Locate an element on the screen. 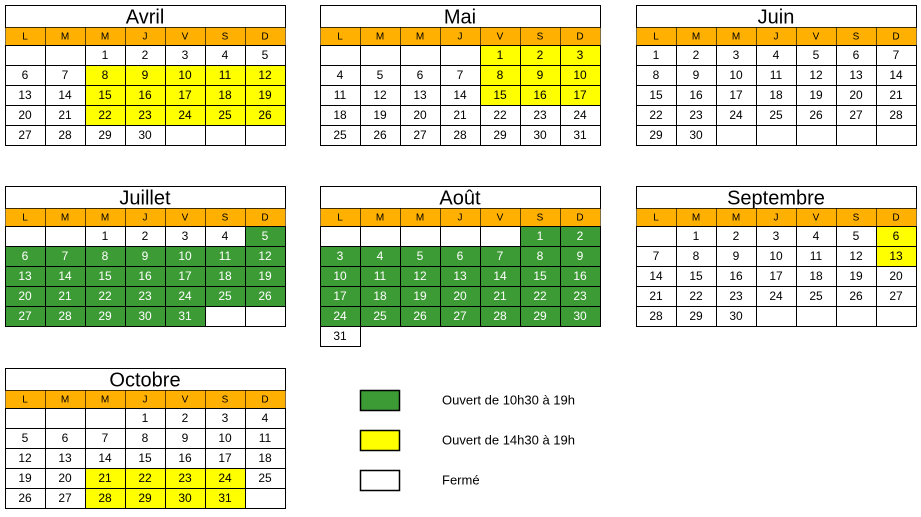  day-number: 23 is located at coordinates (145, 115).